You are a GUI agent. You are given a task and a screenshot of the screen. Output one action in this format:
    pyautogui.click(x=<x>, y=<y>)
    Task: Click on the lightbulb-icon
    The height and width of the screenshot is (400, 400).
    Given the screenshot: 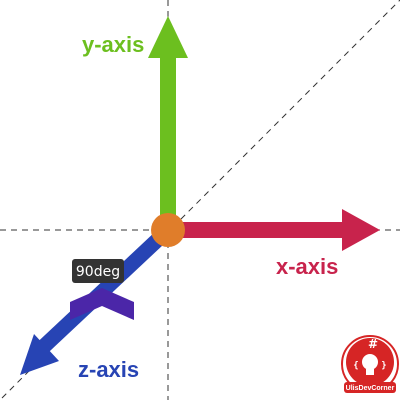 What is the action you would take?
    pyautogui.click(x=370, y=362)
    